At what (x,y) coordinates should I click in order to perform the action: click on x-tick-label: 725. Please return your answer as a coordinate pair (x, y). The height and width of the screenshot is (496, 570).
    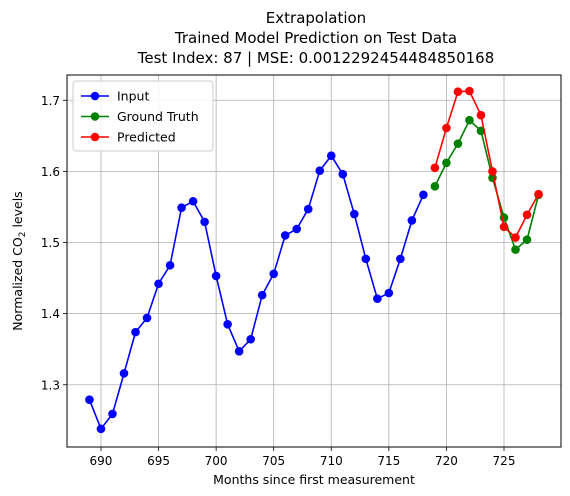
    Looking at the image, I should click on (504, 461).